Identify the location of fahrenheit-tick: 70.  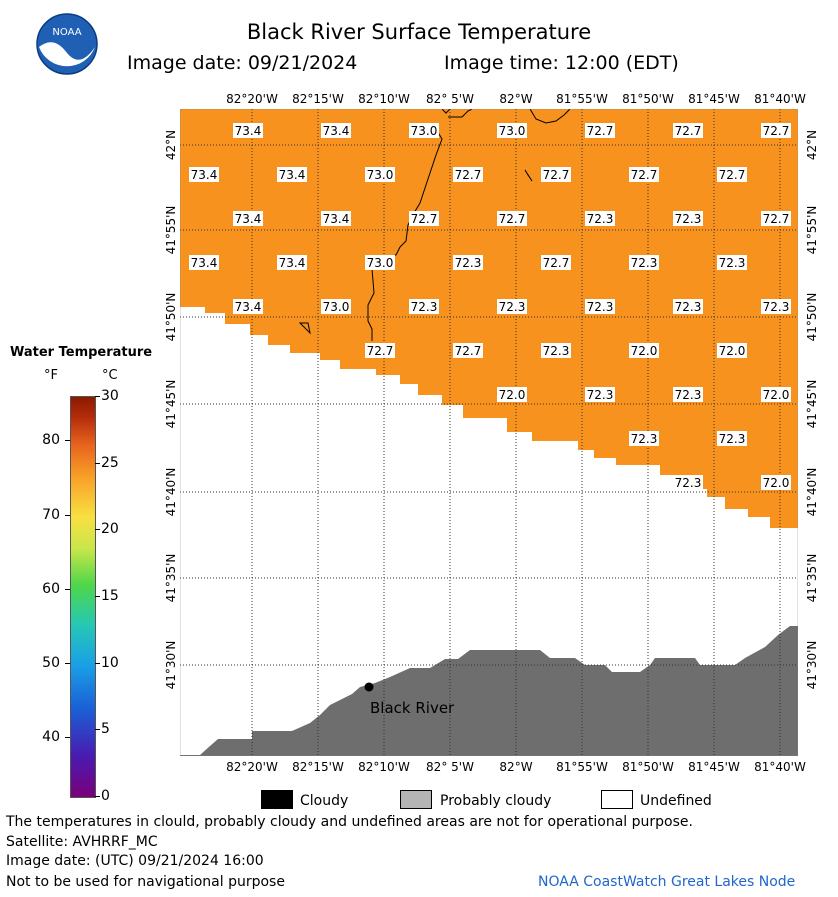
(51, 514).